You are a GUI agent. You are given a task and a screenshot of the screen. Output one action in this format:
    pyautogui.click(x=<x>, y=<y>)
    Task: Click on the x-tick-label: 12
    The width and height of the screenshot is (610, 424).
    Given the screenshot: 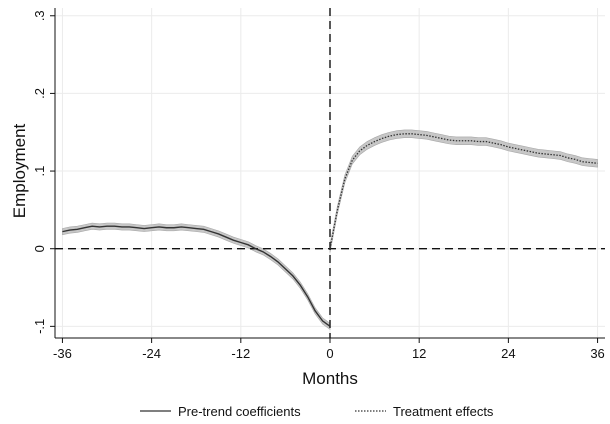 What is the action you would take?
    pyautogui.click(x=419, y=353)
    